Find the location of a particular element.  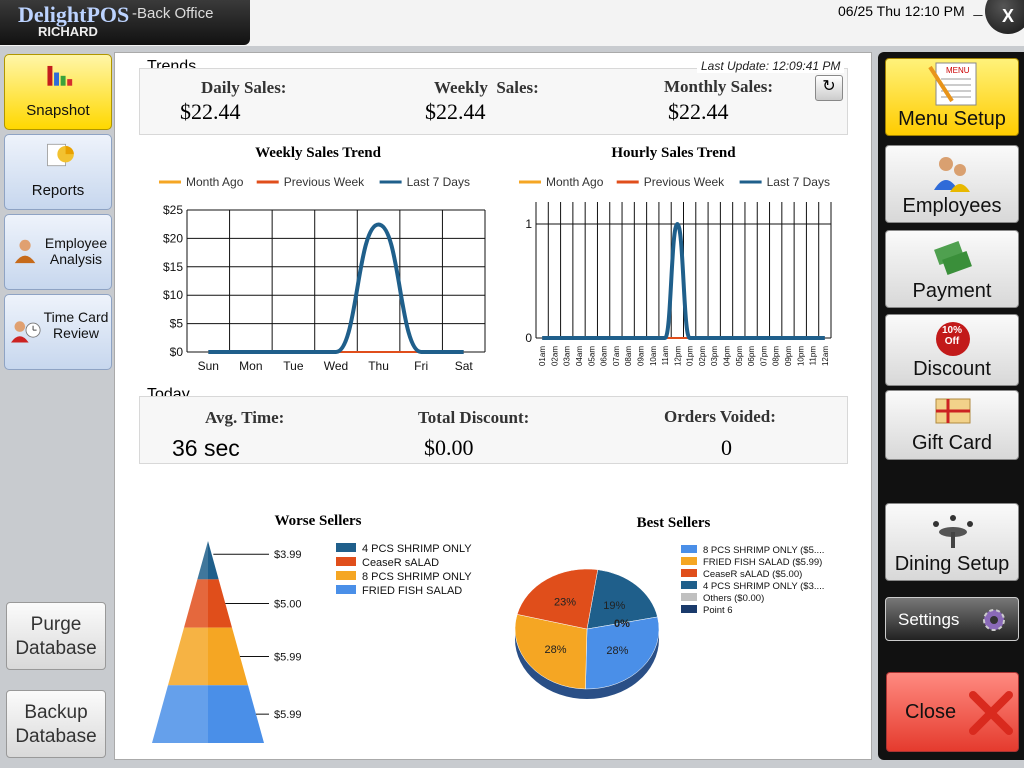

x-tick-label: 02pm is located at coordinates (702, 356).